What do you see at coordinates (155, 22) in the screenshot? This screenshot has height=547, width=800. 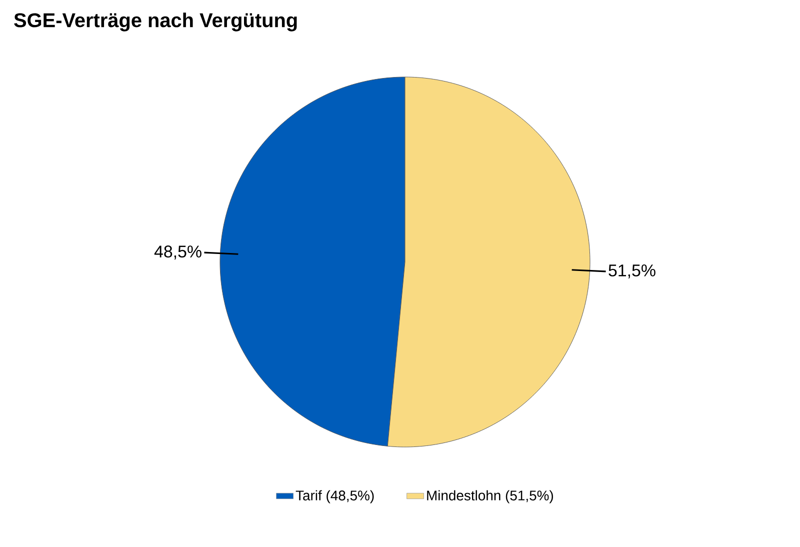 I see `chart-title: SGE-Verträge nach Vergütung` at bounding box center [155, 22].